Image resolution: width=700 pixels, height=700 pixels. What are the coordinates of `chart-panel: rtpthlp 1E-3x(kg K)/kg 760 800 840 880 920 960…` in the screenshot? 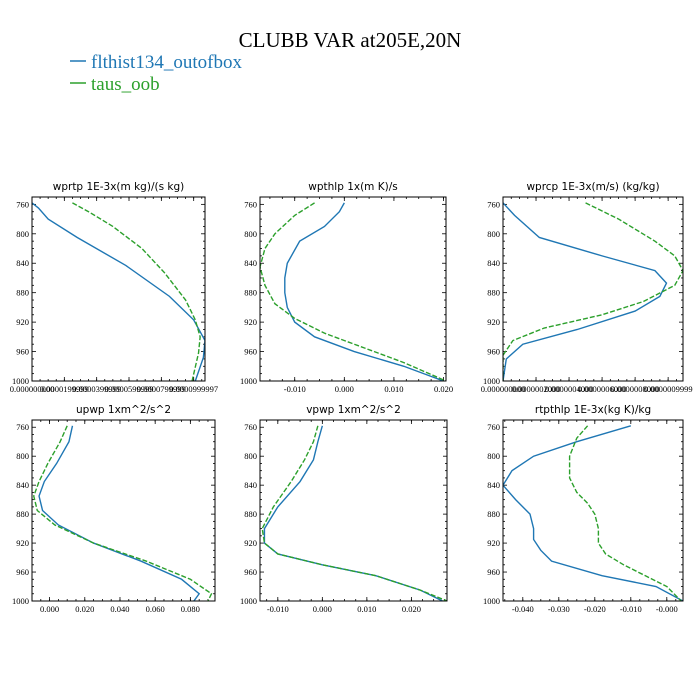 It's located at (583, 509).